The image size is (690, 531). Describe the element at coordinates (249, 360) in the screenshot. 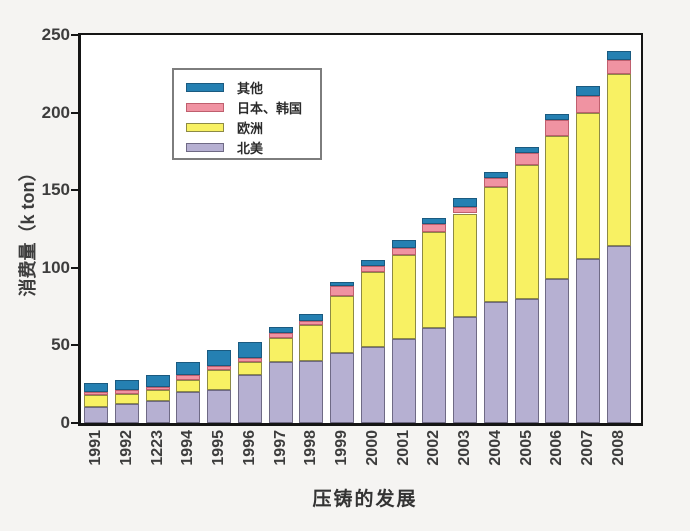

I see `bar-1996-segment-japan-korea` at that location.